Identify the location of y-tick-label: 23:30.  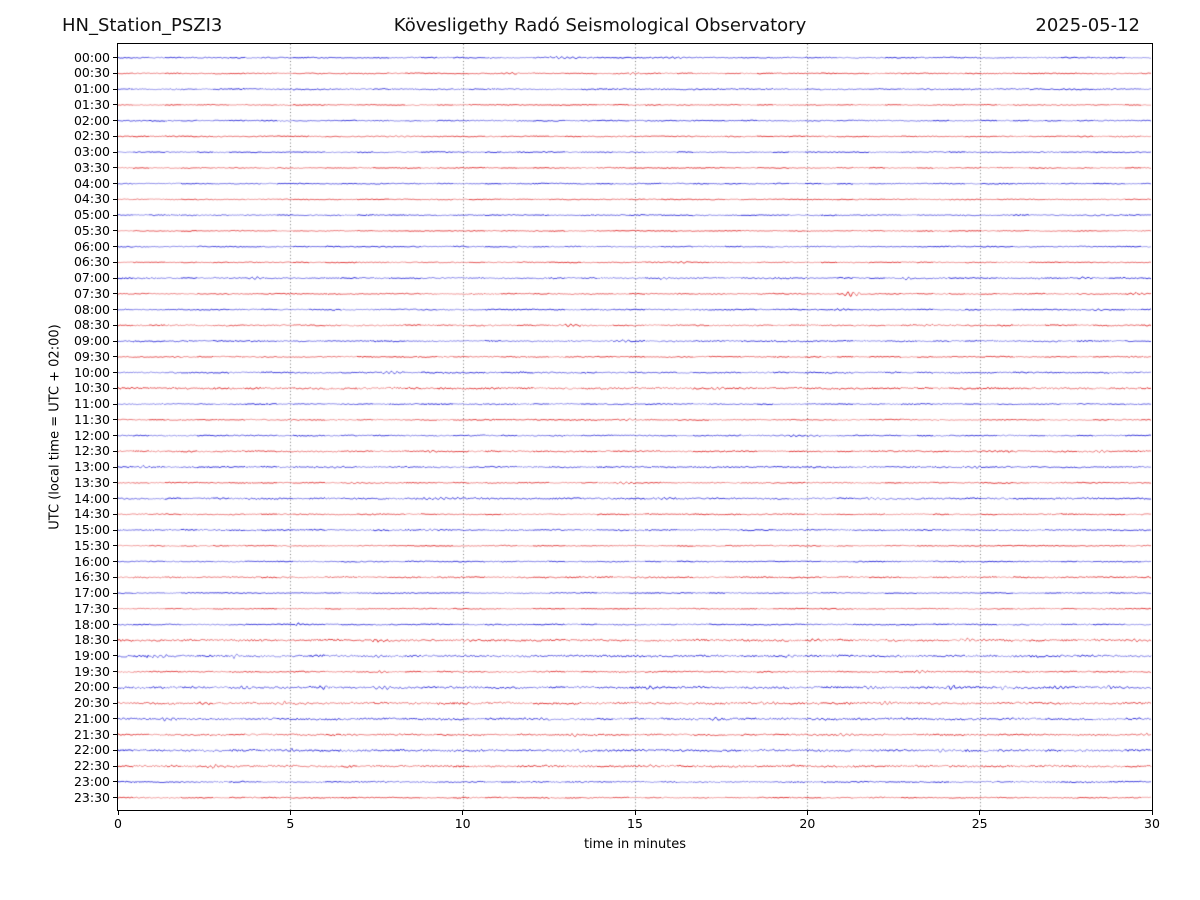
(91, 797).